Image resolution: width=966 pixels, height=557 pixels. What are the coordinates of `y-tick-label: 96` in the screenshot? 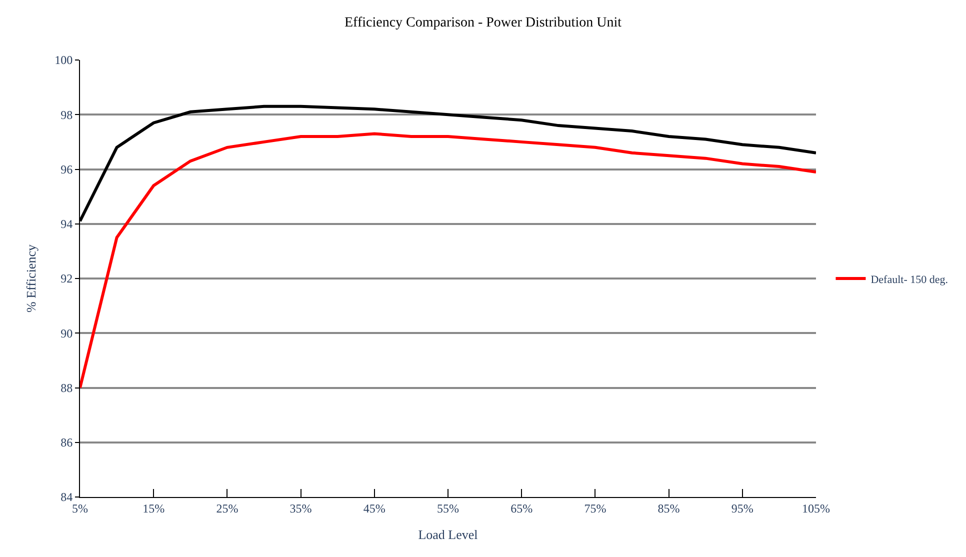 It's located at (66, 169).